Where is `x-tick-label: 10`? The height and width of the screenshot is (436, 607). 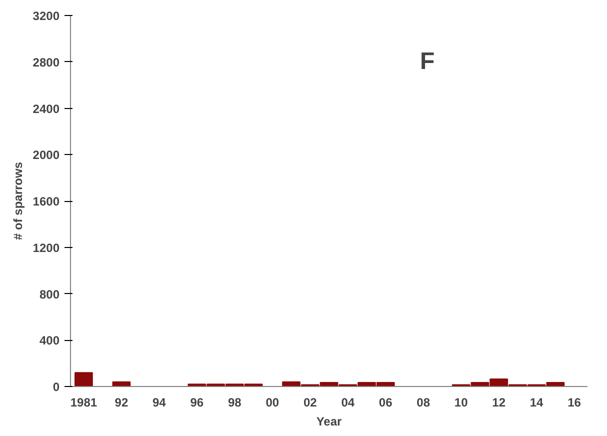
x-tick-label: 10 is located at coordinates (461, 403).